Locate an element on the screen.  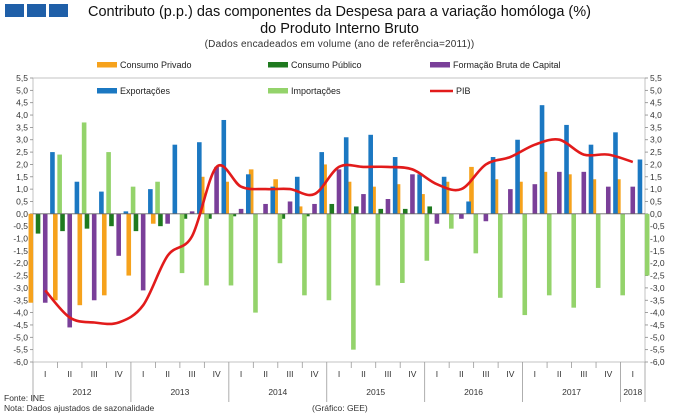
y-tick-label-right: -2,0 is located at coordinates (657, 263).